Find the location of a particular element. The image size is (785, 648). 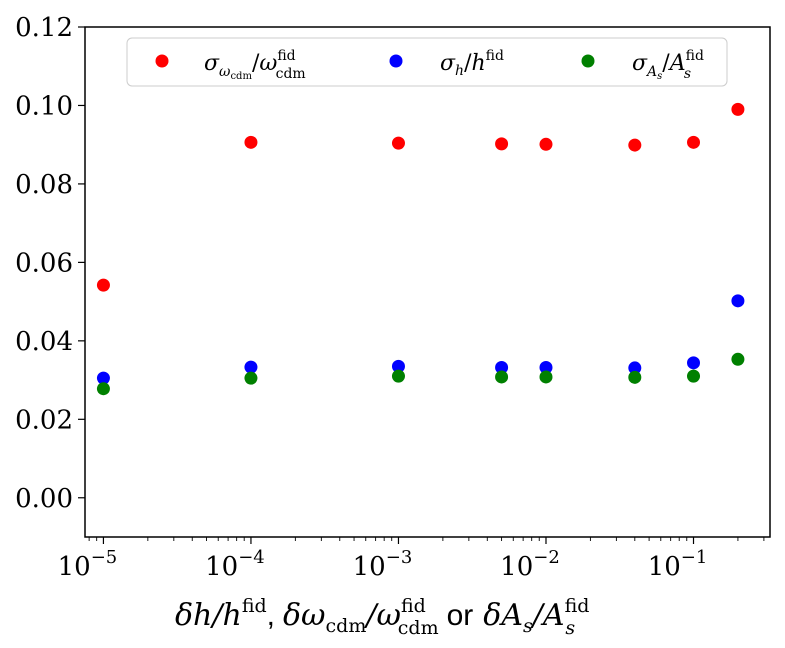

y-tick-label: 0.06 is located at coordinates (44, 263).